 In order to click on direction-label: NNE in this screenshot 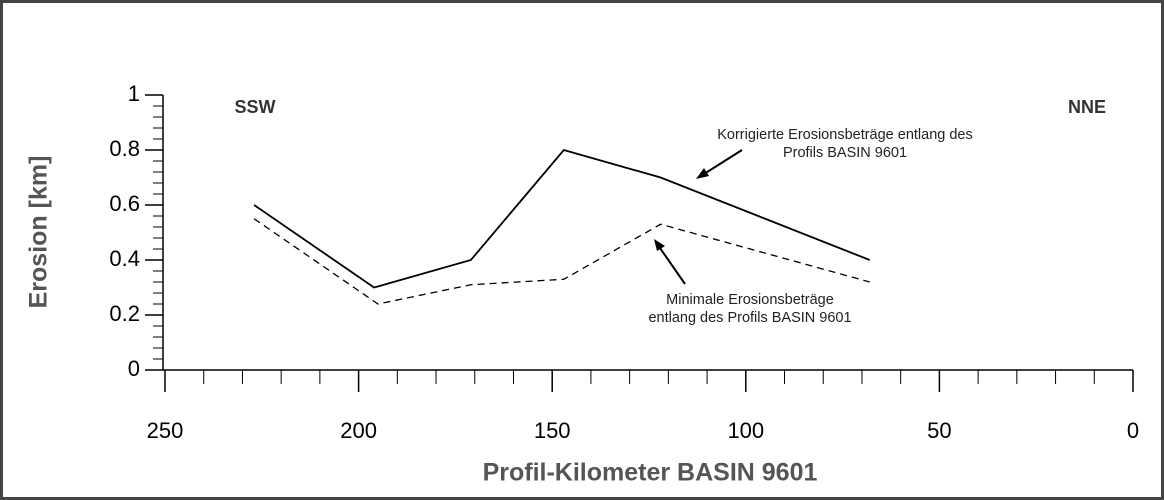, I will do `click(1087, 107)`.